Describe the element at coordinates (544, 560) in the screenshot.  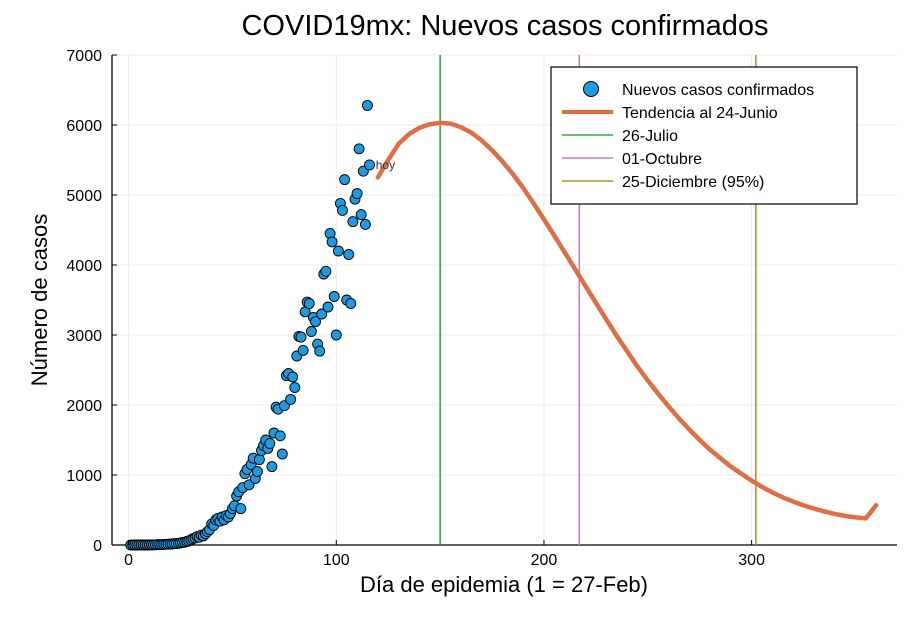
I see `x-tick-label: 200` at that location.